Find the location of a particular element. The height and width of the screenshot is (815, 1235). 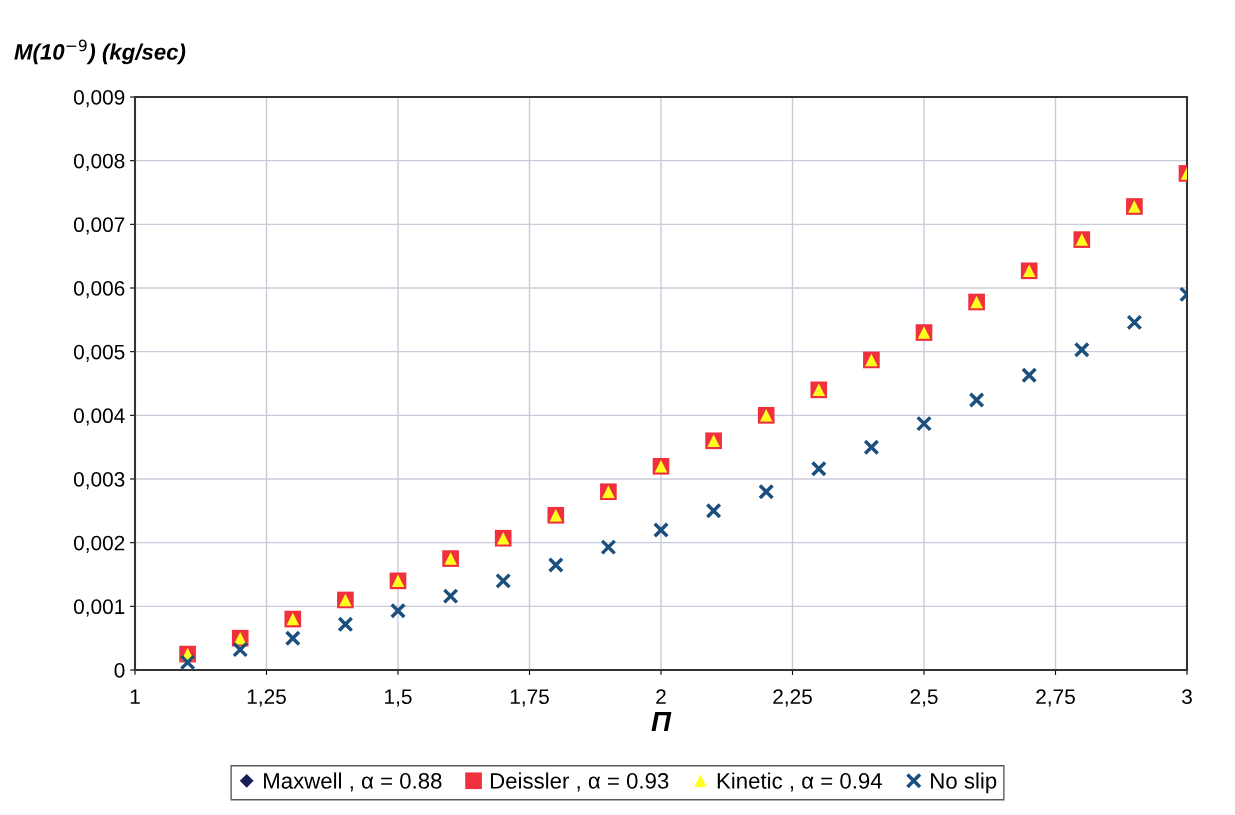

y-axis-title: M(10$^{−9}$) (kg/sec) is located at coordinates (100, 52).